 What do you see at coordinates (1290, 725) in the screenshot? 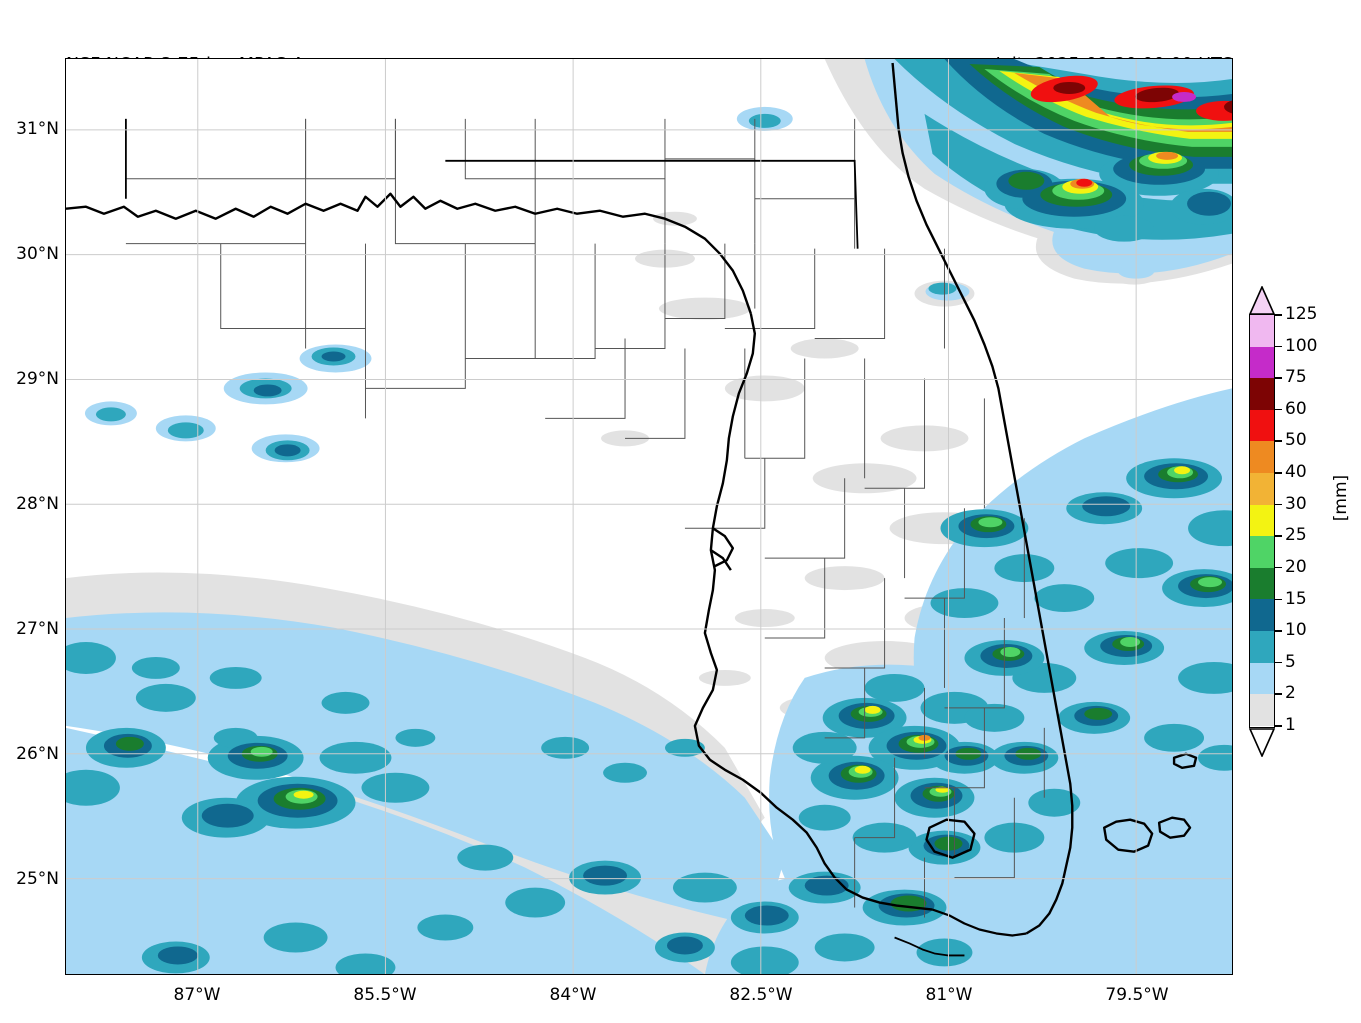
I see `colorbar-tick-label-1: 1` at bounding box center [1290, 725].